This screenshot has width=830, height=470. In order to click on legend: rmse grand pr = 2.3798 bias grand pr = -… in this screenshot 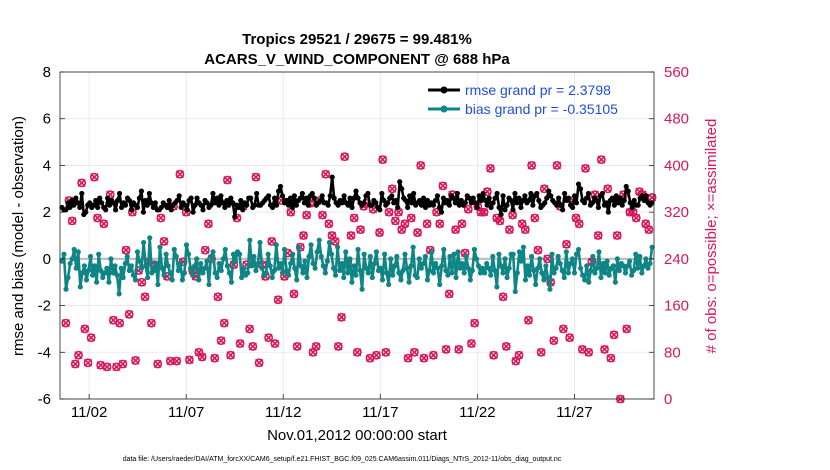, I will do `click(523, 99)`.